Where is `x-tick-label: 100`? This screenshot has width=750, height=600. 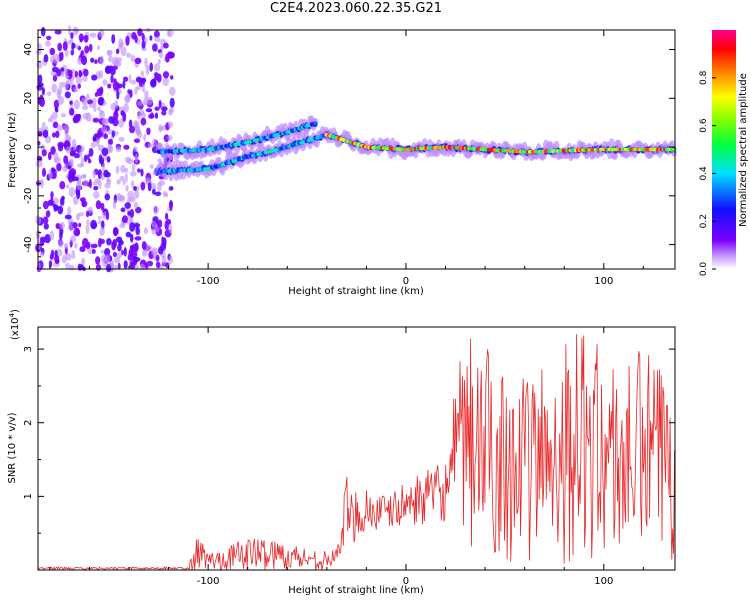 x-tick-label: 100 is located at coordinates (603, 281).